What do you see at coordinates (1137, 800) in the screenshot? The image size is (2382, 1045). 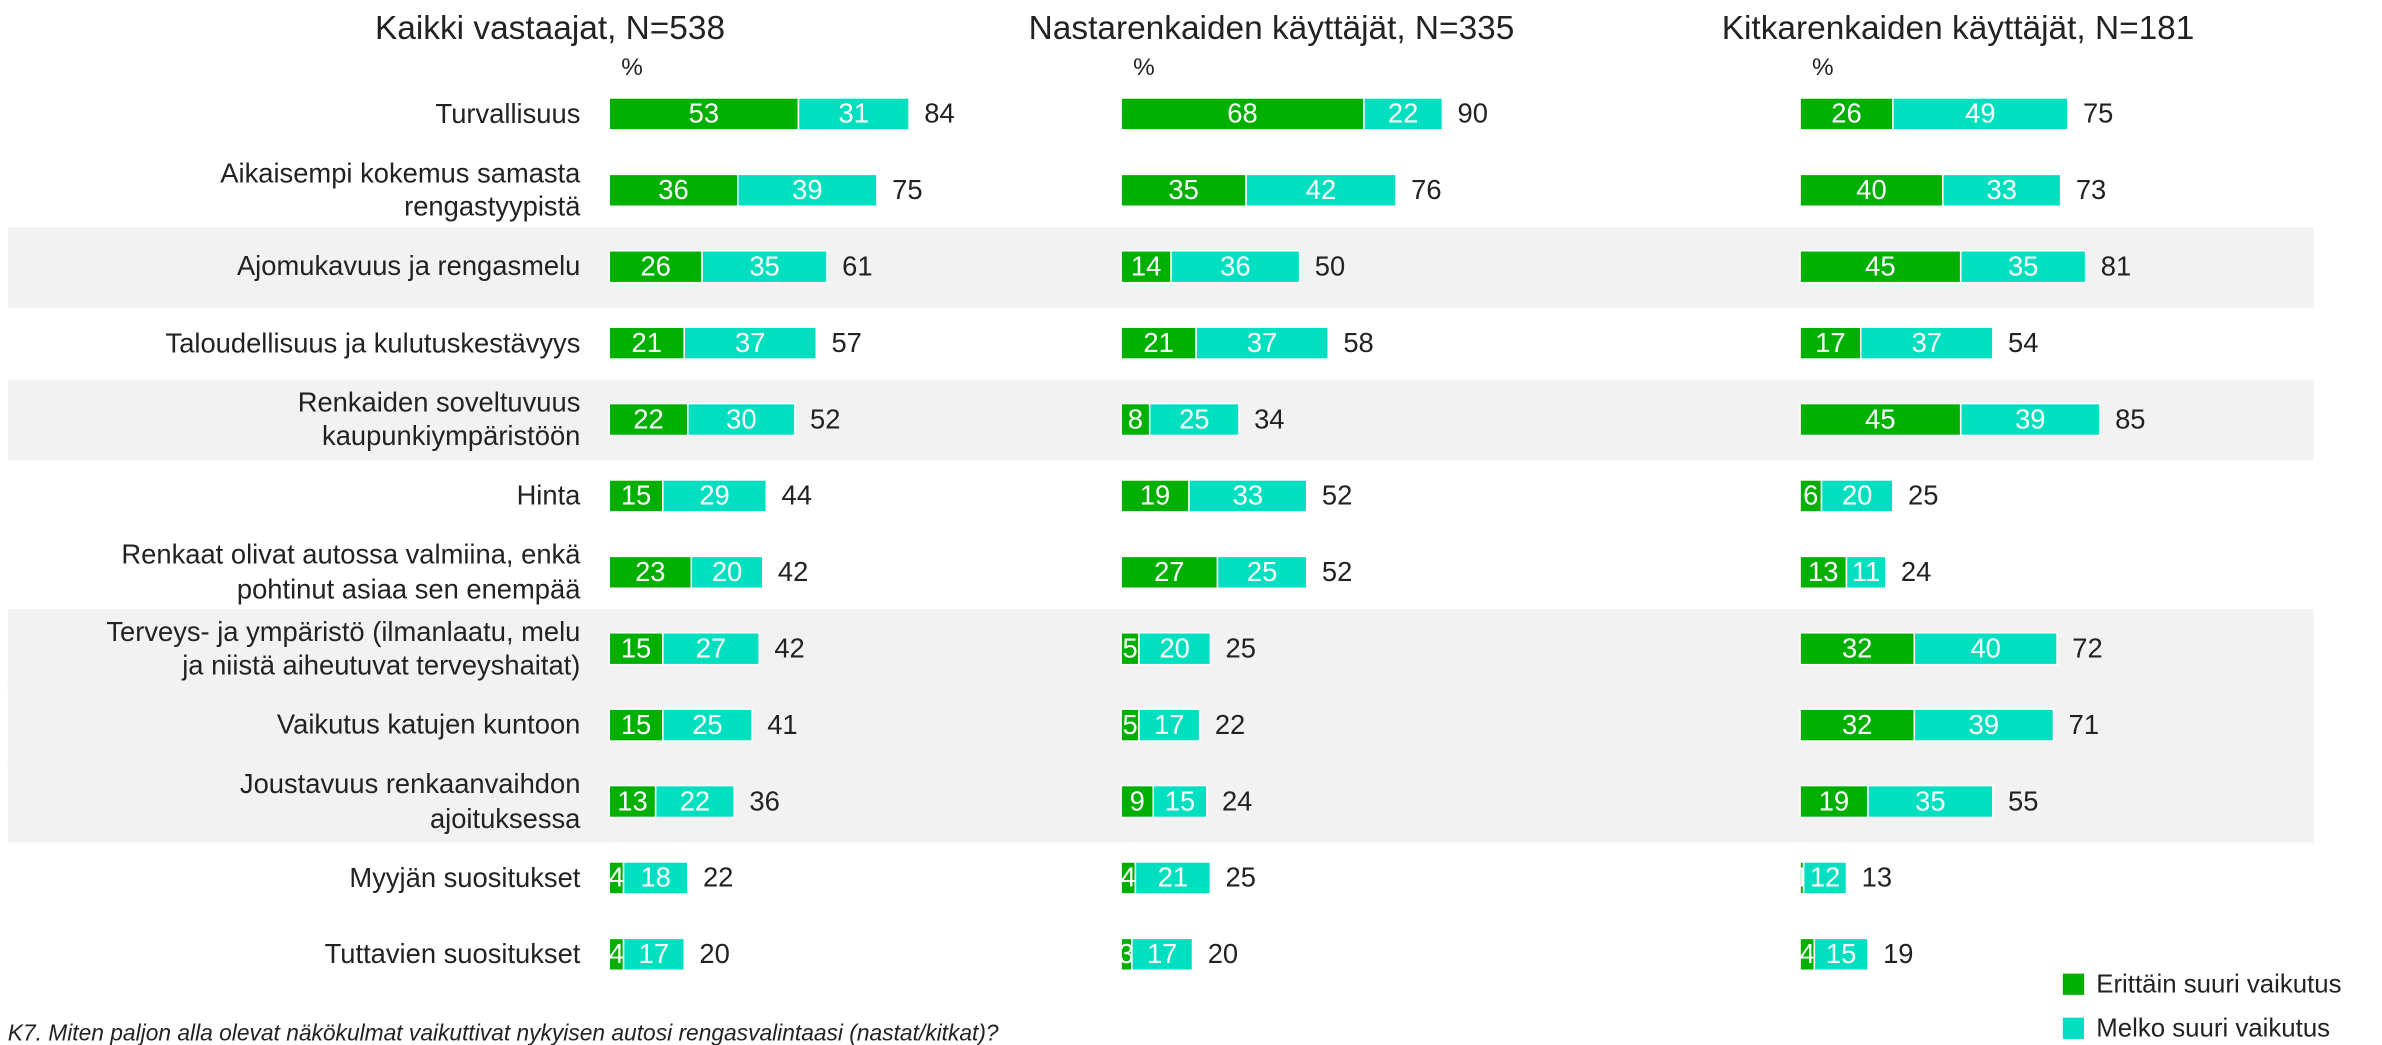 I see `bar-label: 9` at bounding box center [1137, 800].